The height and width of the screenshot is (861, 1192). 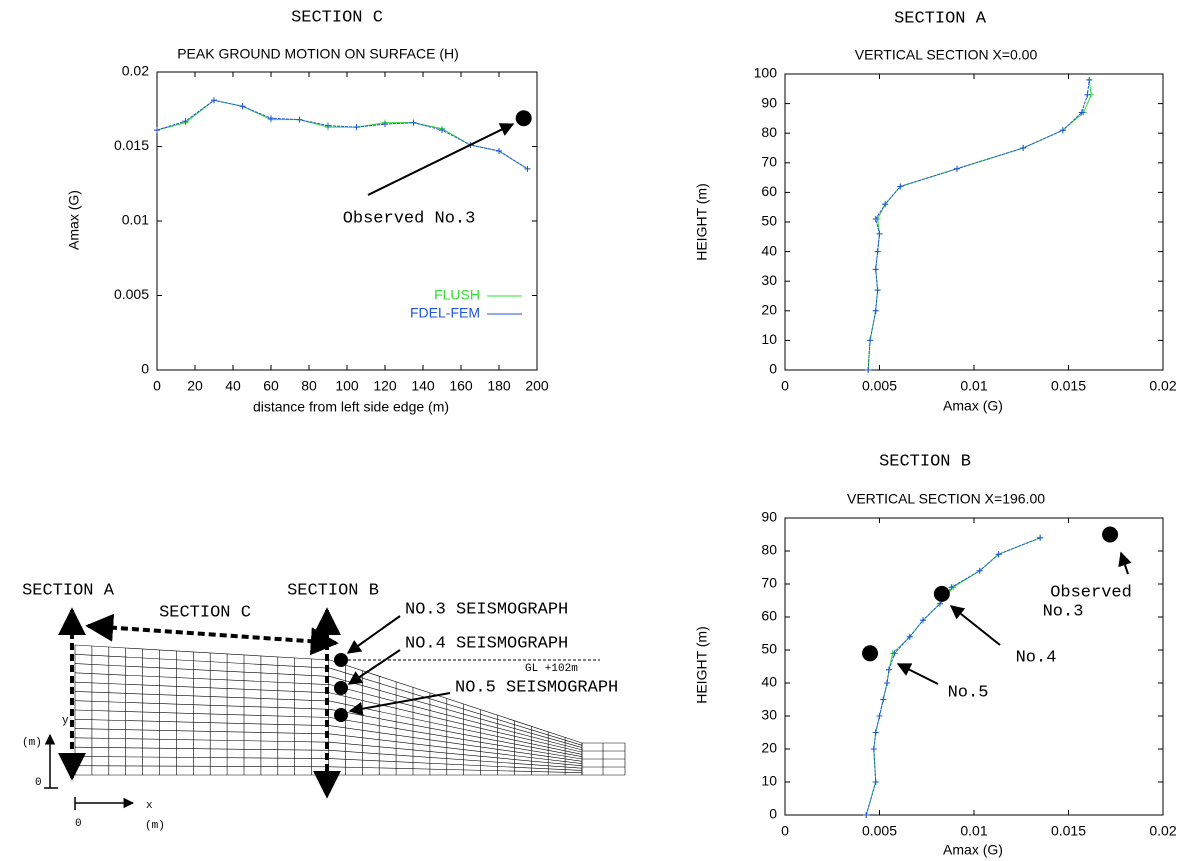 I want to click on x-unit-label: (m), so click(x=155, y=826).